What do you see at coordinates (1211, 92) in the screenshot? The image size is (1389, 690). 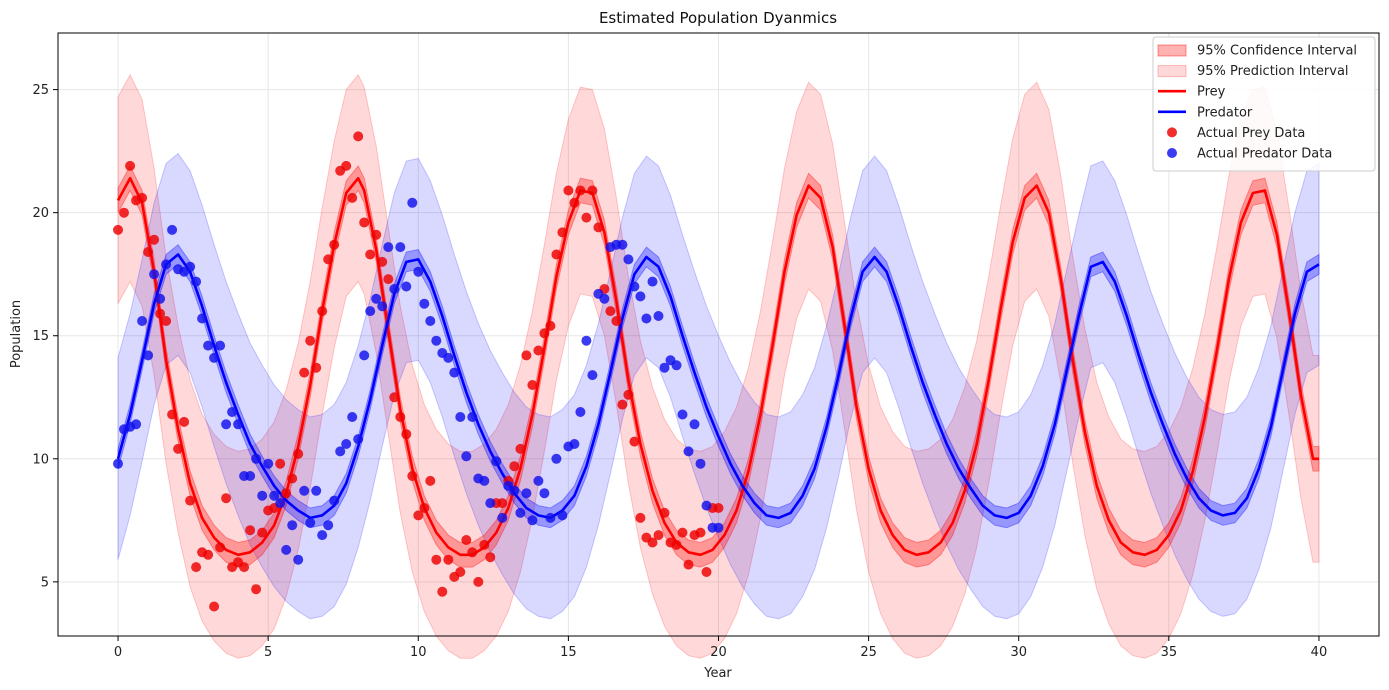 I see `legend-label: Prey` at bounding box center [1211, 92].